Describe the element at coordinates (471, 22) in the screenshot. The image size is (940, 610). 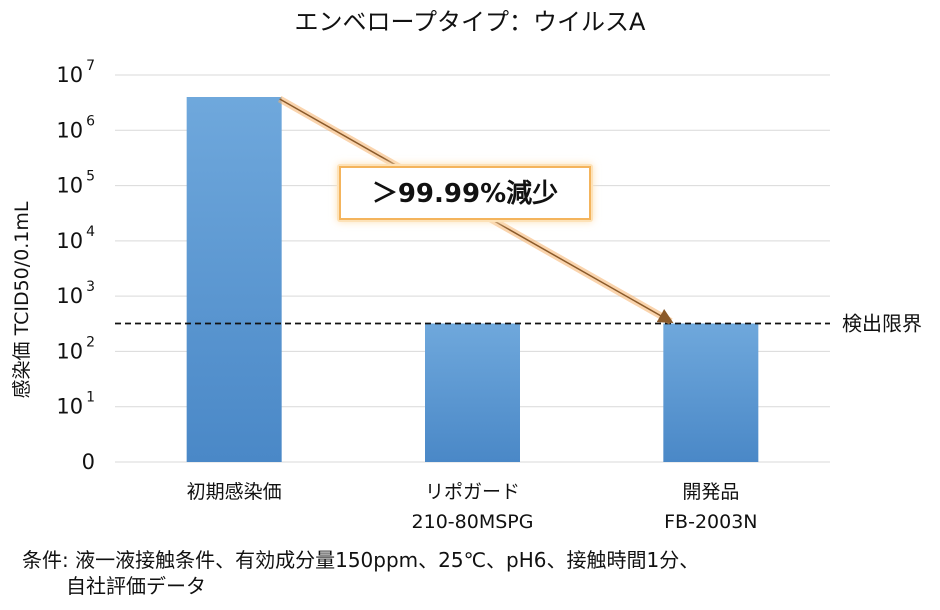
I see `chart-title: エンベロープタイプ：ウイルスA` at that location.